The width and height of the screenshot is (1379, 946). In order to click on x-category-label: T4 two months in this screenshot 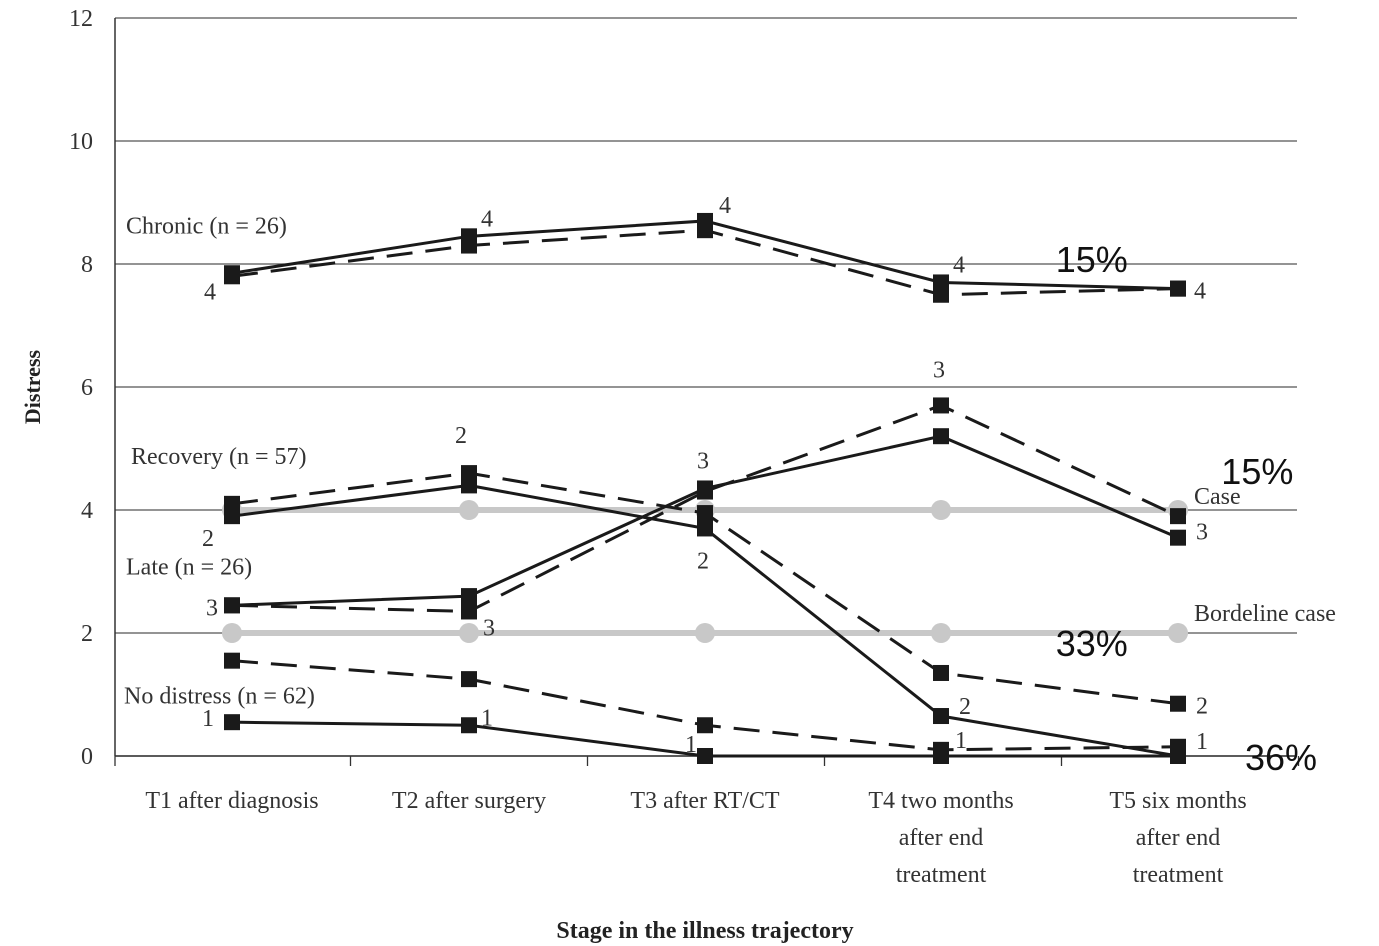, I will do `click(940, 801)`.